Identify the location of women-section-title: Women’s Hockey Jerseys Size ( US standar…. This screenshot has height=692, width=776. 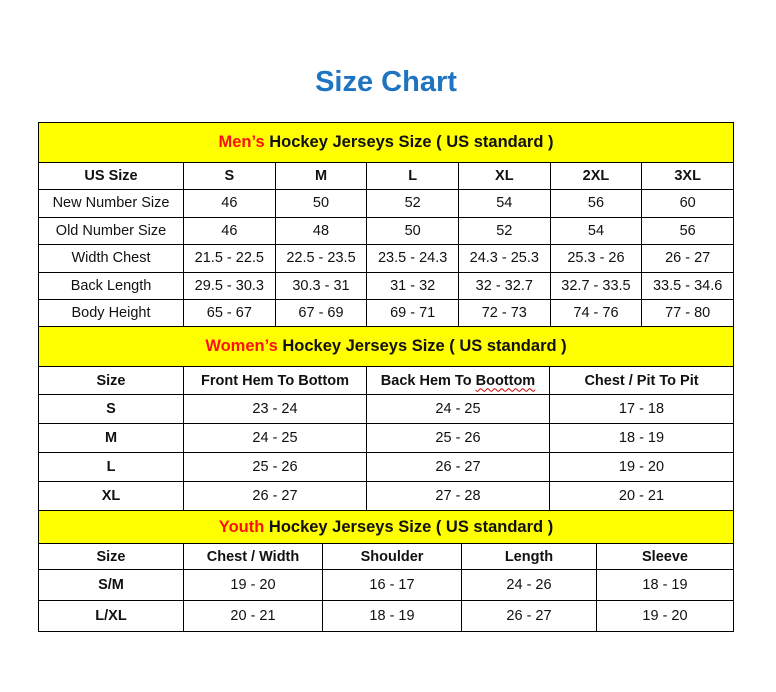
(386, 346).